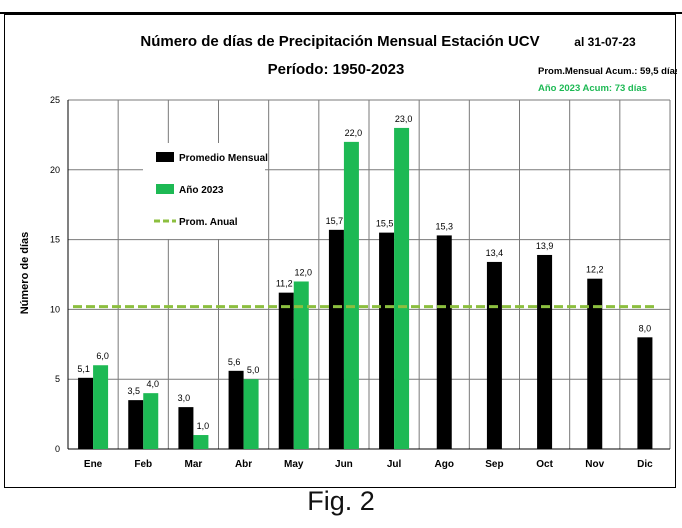 The width and height of the screenshot is (682, 528). I want to click on x-tick-label: May, so click(294, 464).